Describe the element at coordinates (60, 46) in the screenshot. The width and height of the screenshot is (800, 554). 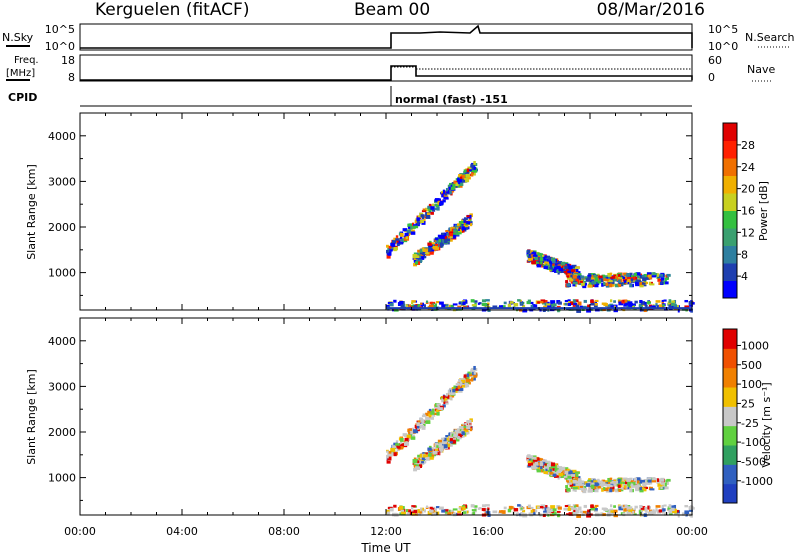
I see `nsky-tick-bottom: 10^0` at that location.